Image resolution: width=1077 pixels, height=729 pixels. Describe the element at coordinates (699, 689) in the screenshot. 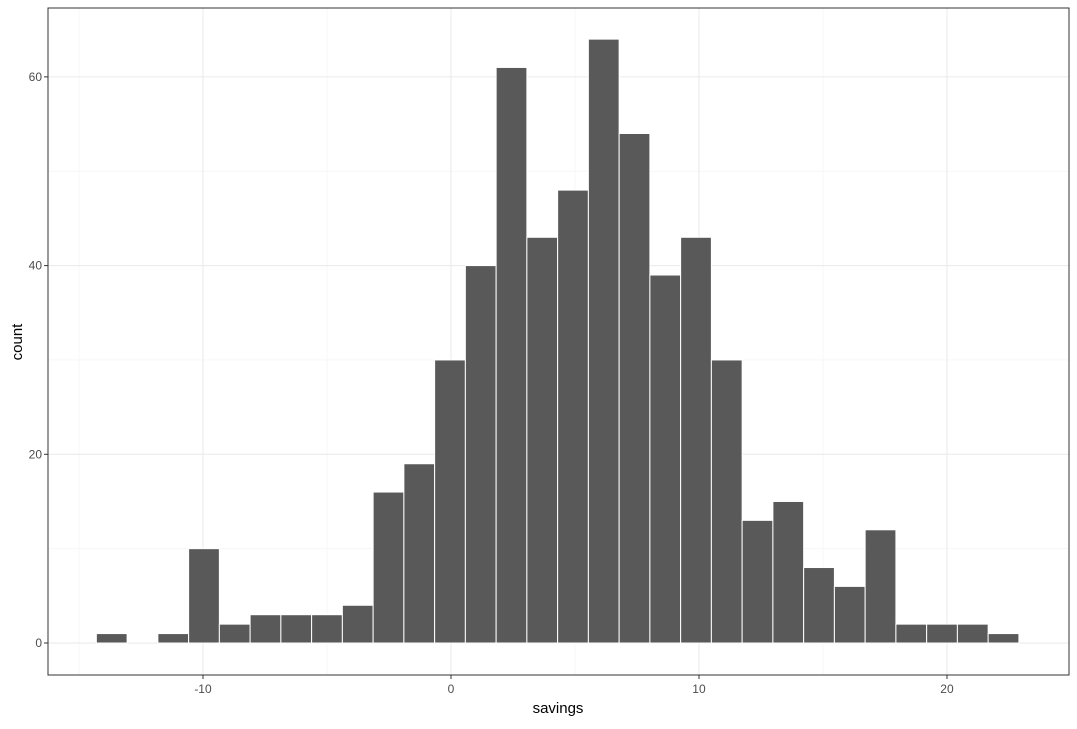

I see `x-tick-label: 10` at that location.